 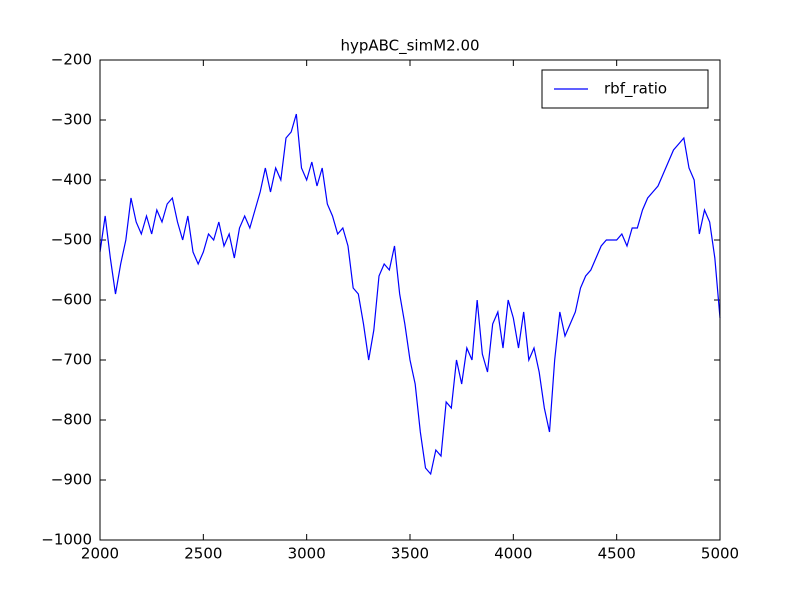 I want to click on y-tick-label: −400, so click(x=71, y=180).